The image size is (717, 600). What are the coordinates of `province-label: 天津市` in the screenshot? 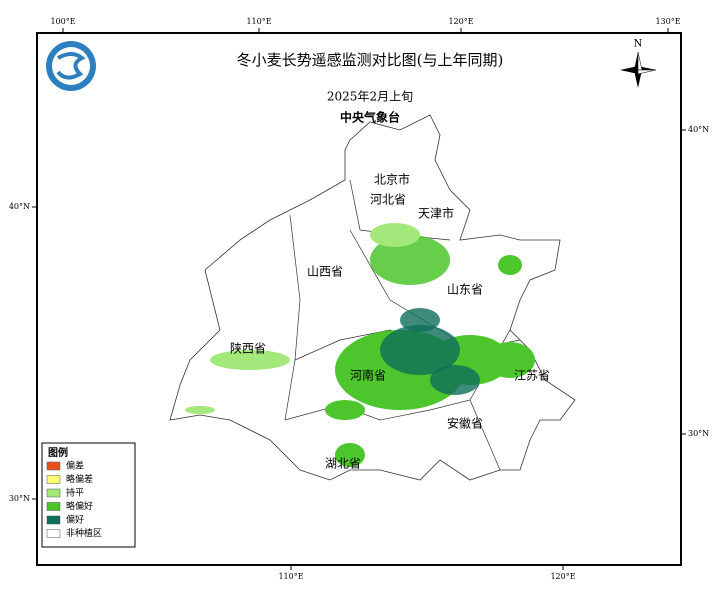 It's located at (436, 213).